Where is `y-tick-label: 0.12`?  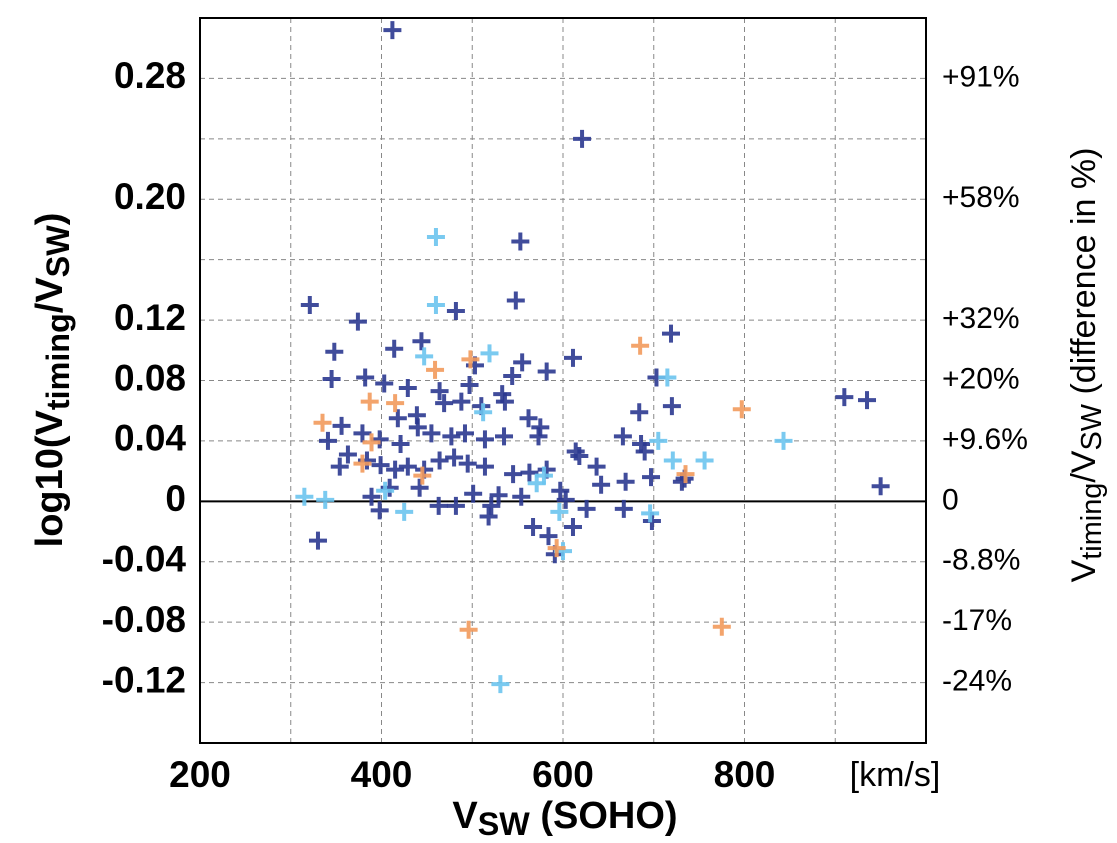 y-tick-label: 0.12 is located at coordinates (150, 317).